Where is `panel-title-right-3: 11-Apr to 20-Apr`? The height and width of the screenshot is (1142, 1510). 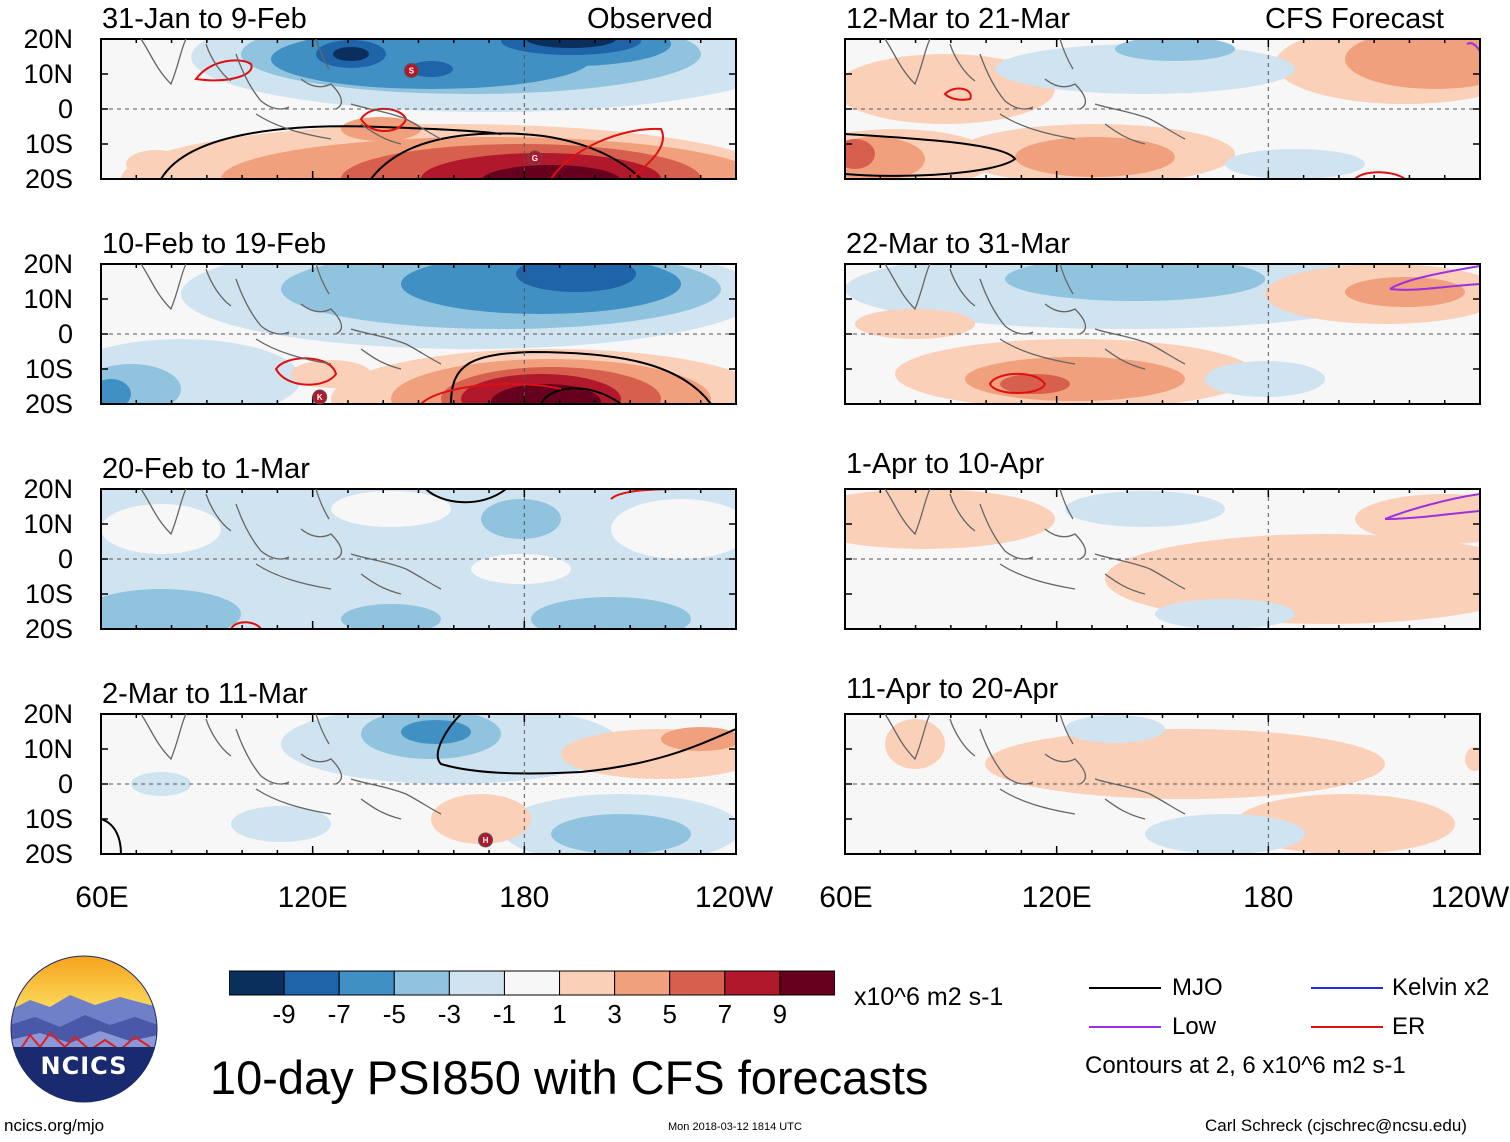
panel-title-right-3: 11-Apr to 20-Apr is located at coordinates (952, 689).